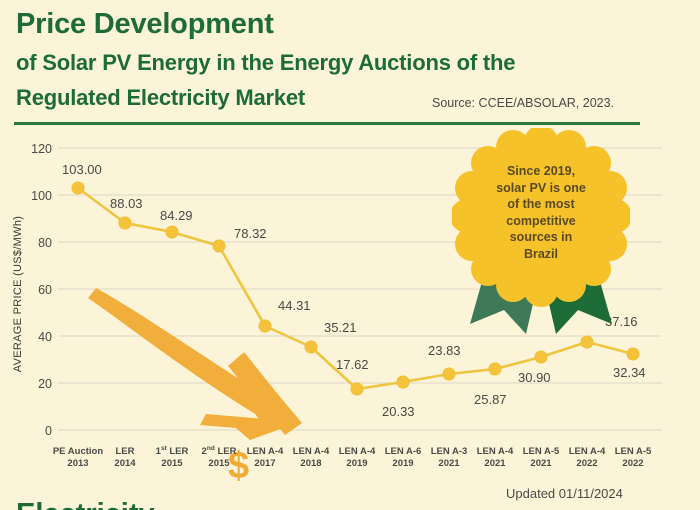  I want to click on x-tick-1-name: LER, so click(125, 451).